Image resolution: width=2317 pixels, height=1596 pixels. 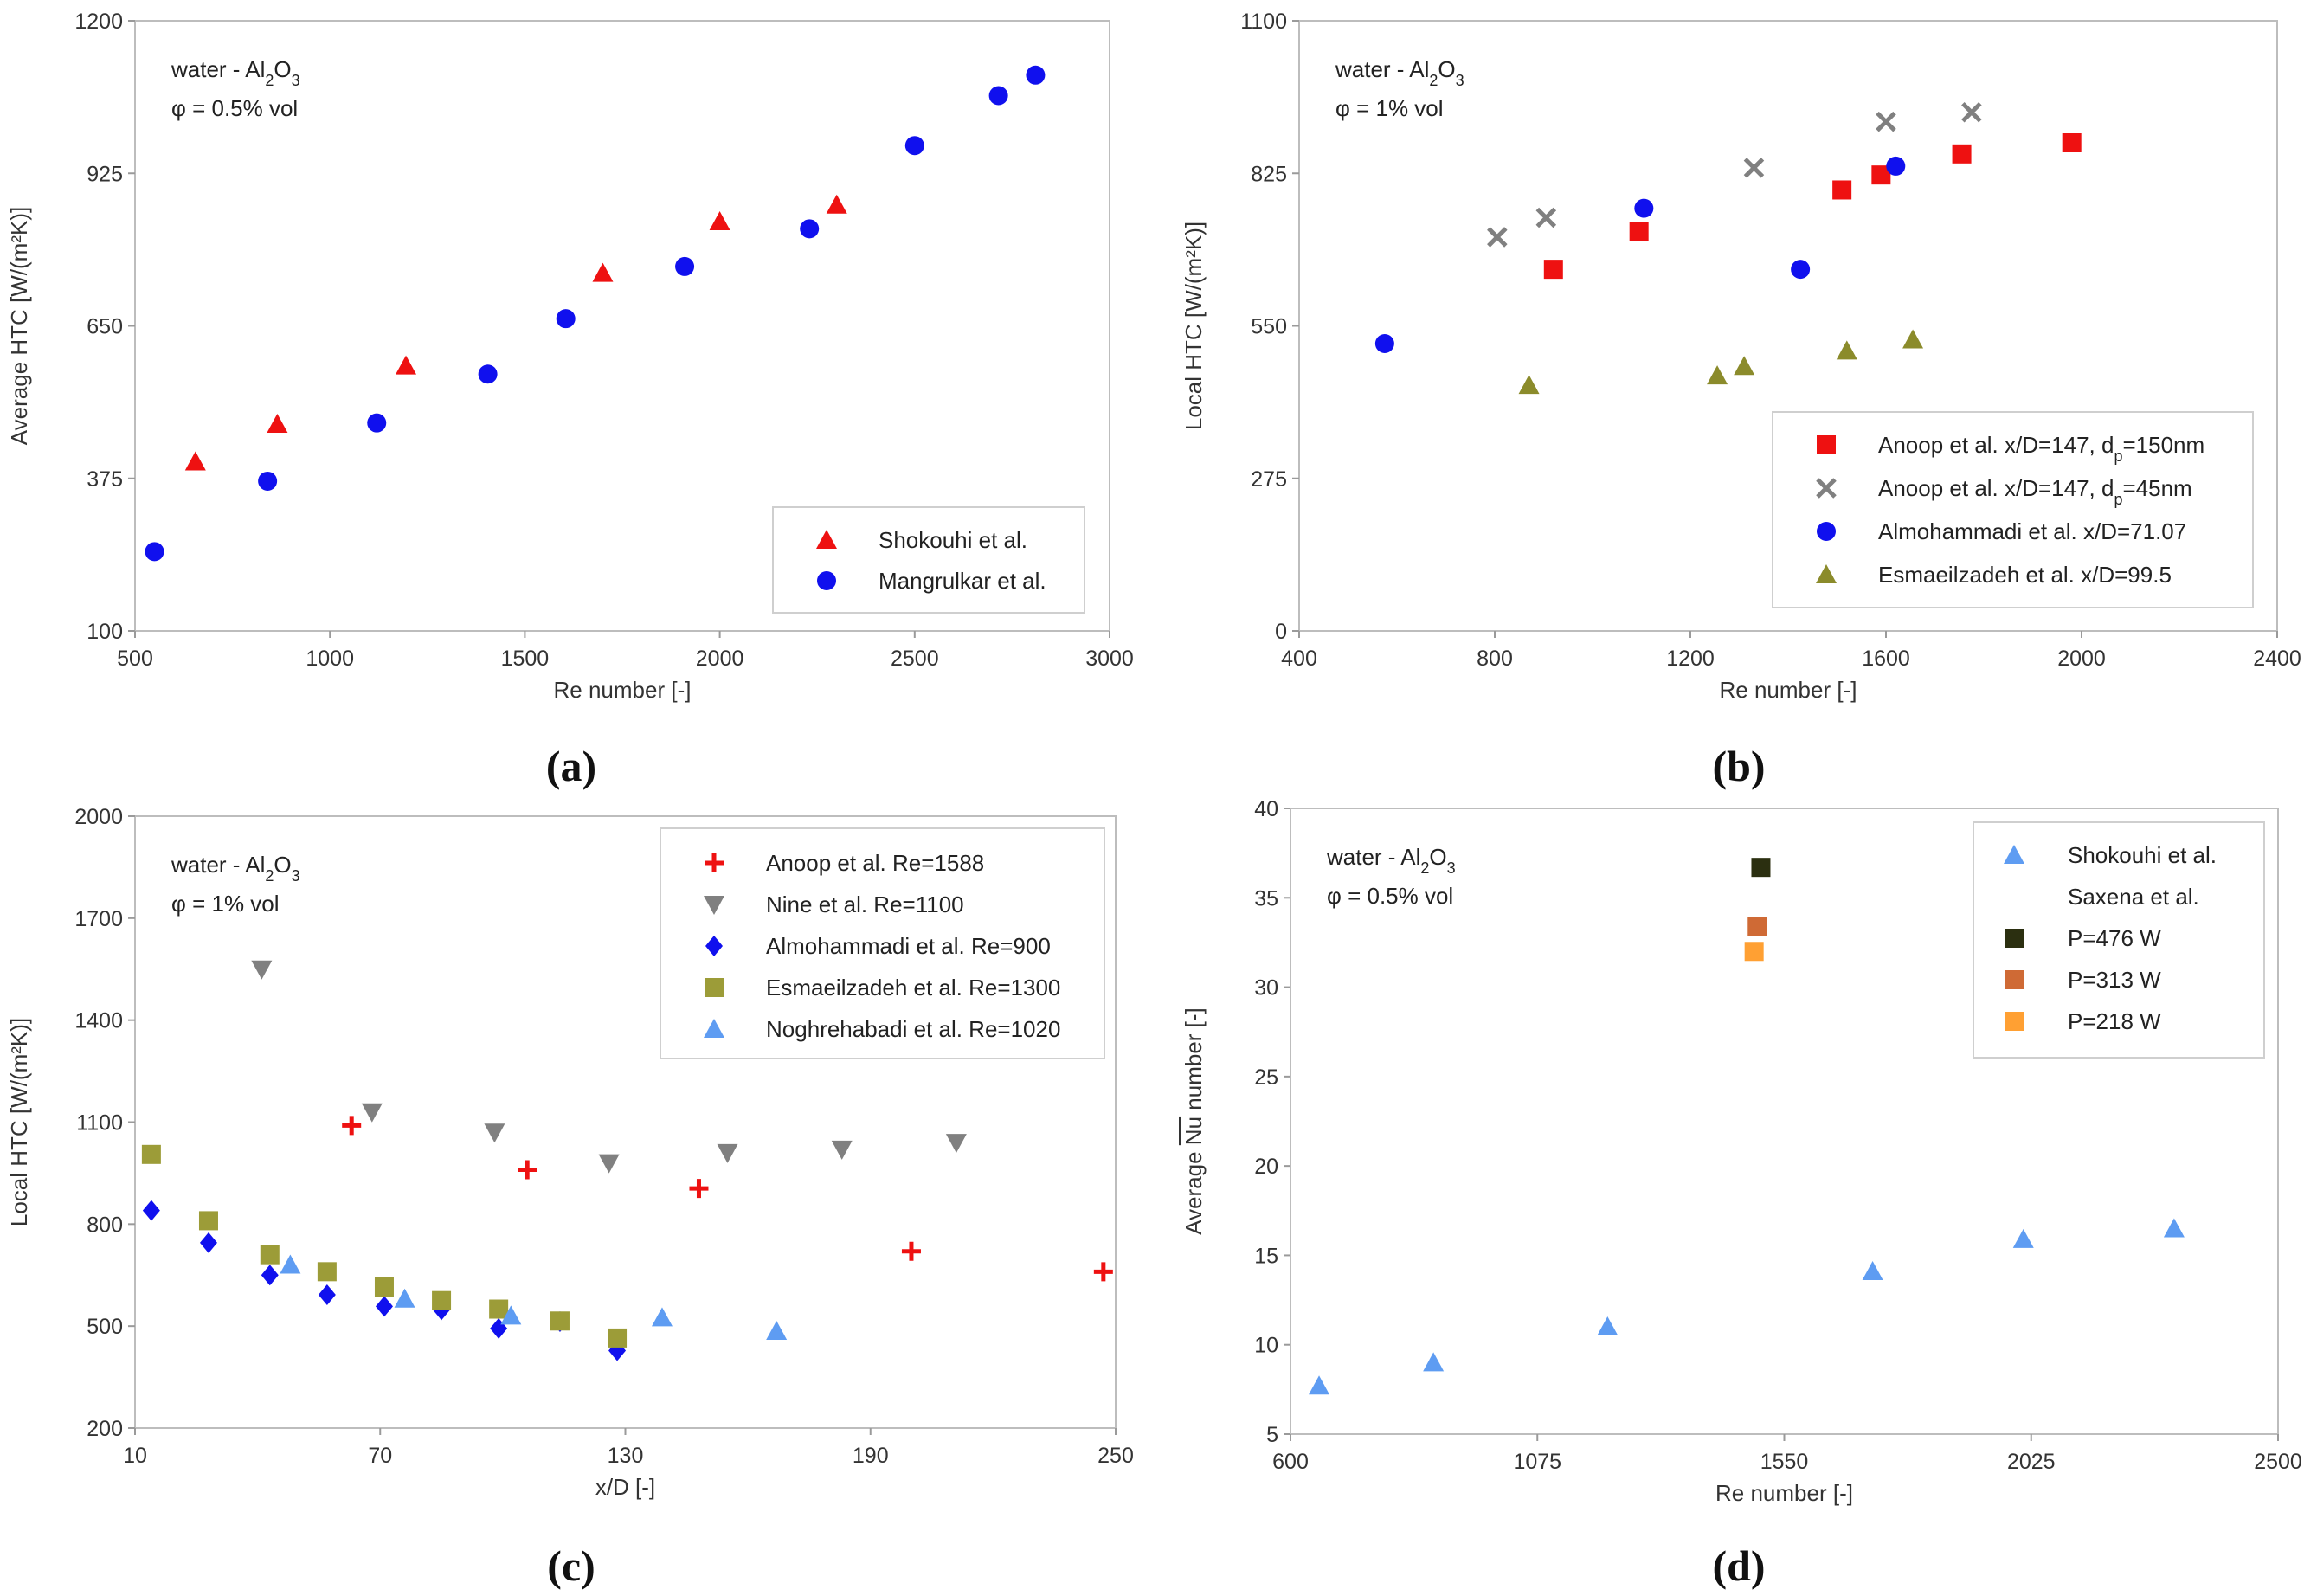 What do you see at coordinates (1272, 1435) in the screenshot?
I see `panel-d-ytick-label: 5` at bounding box center [1272, 1435].